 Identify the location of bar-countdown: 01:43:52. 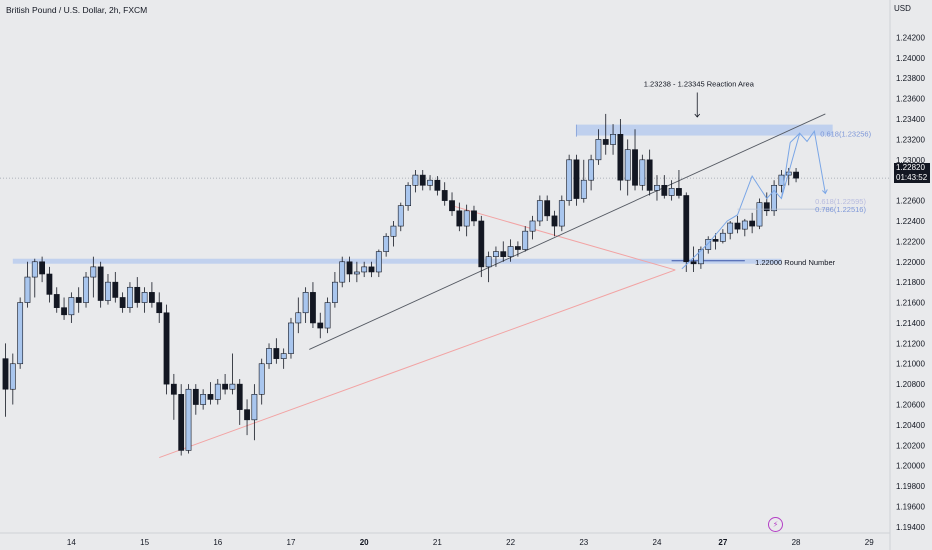
(912, 177).